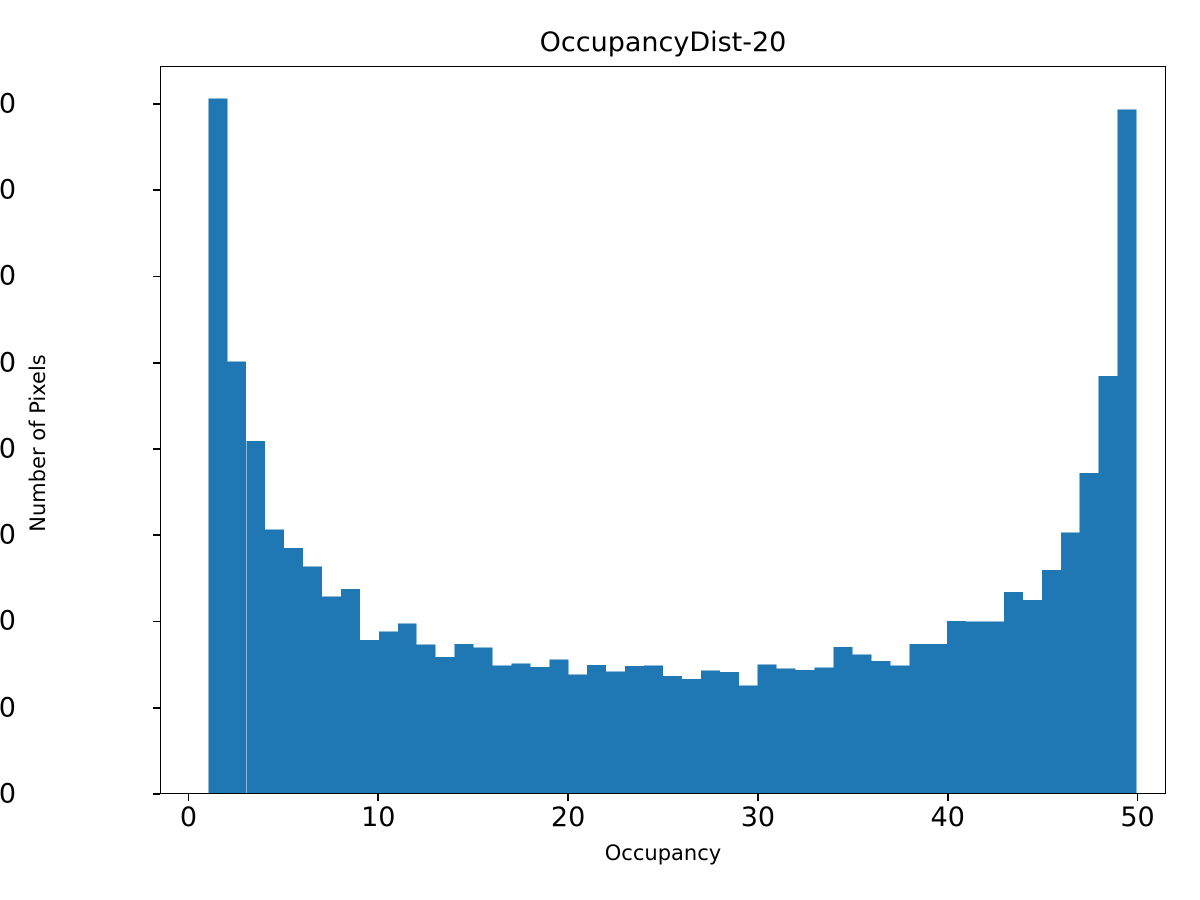 The image size is (1200, 900). Describe the element at coordinates (8, 276) in the screenshot. I see `y-axis-tick-label: 1200` at that location.